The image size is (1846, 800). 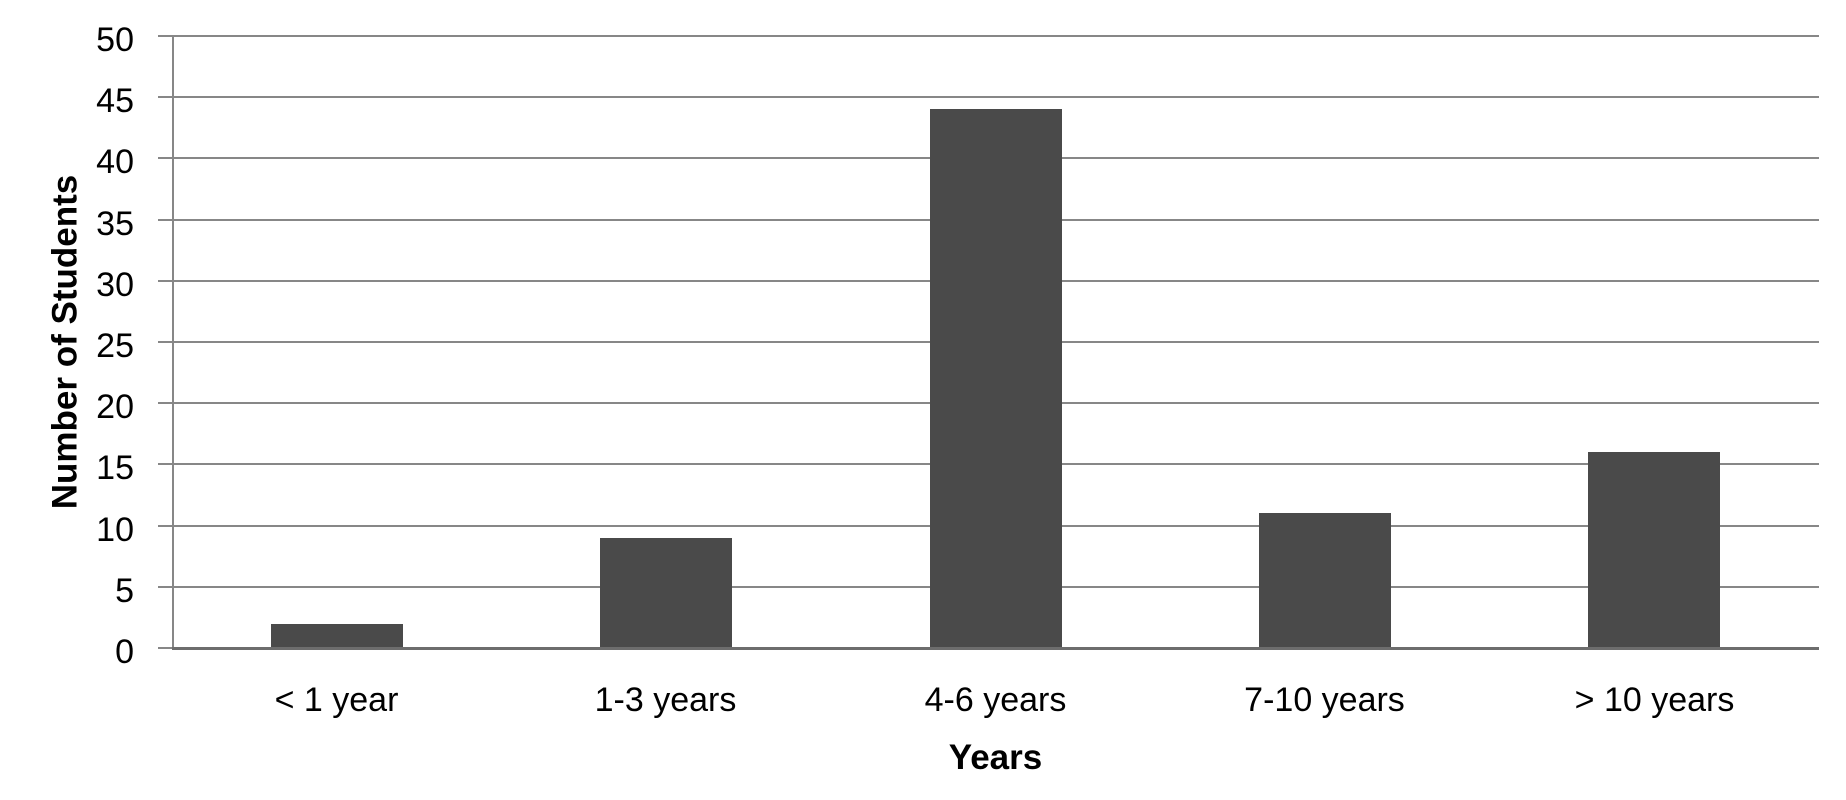 What do you see at coordinates (1324, 700) in the screenshot?
I see `x-tick-label: 7-10 years` at bounding box center [1324, 700].